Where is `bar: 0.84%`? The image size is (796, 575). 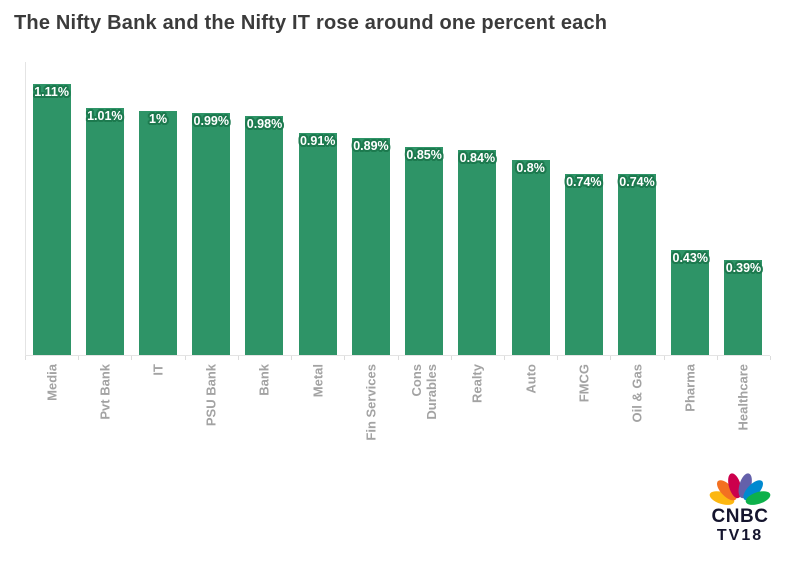 bar: 0.84% is located at coordinates (477, 252).